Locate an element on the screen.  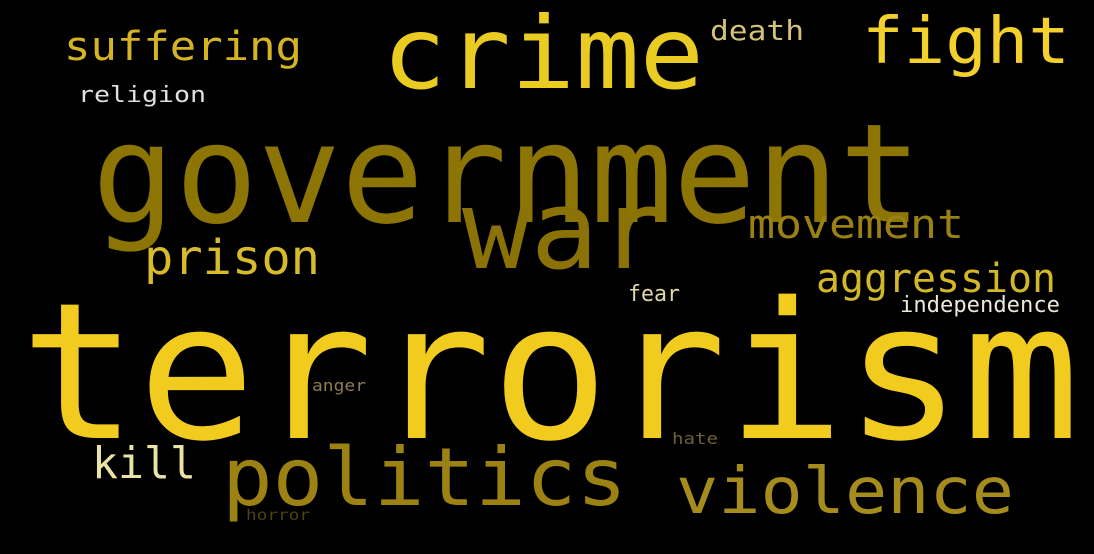
word-movement: movement is located at coordinates (856, 225).